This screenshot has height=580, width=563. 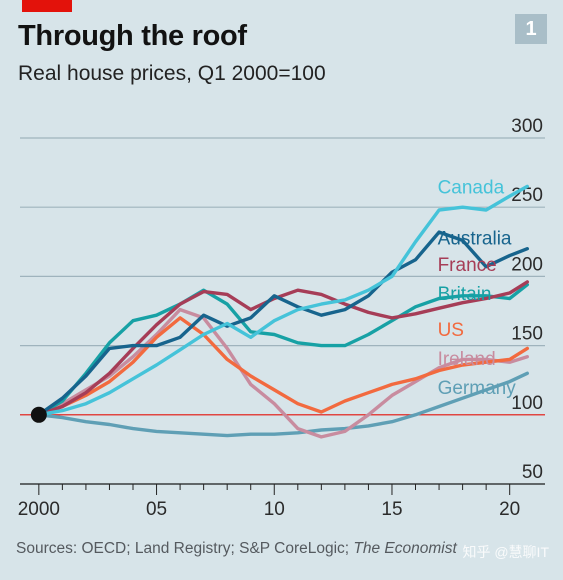 What do you see at coordinates (132, 36) in the screenshot?
I see `chart-title: Through the roof` at bounding box center [132, 36].